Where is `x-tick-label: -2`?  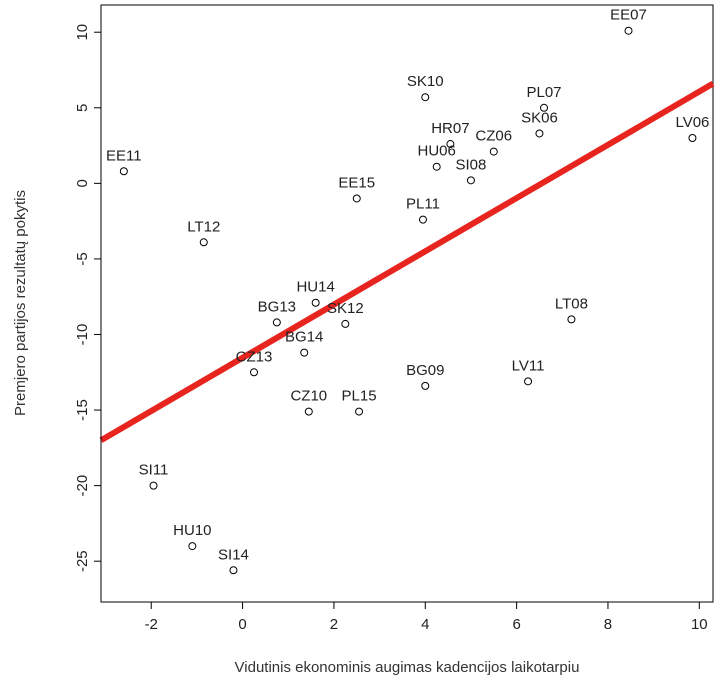
x-tick-label: -2 is located at coordinates (151, 624).